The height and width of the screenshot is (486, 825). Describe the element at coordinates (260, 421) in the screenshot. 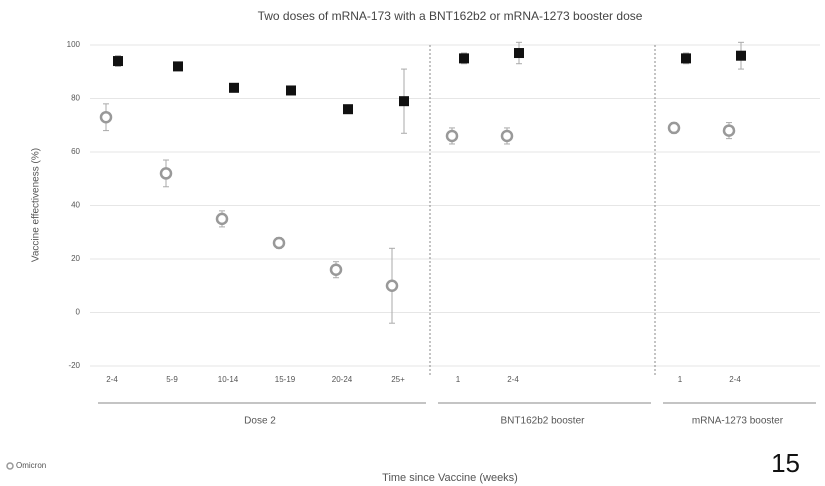

I see `group-label: Dose 2` at that location.